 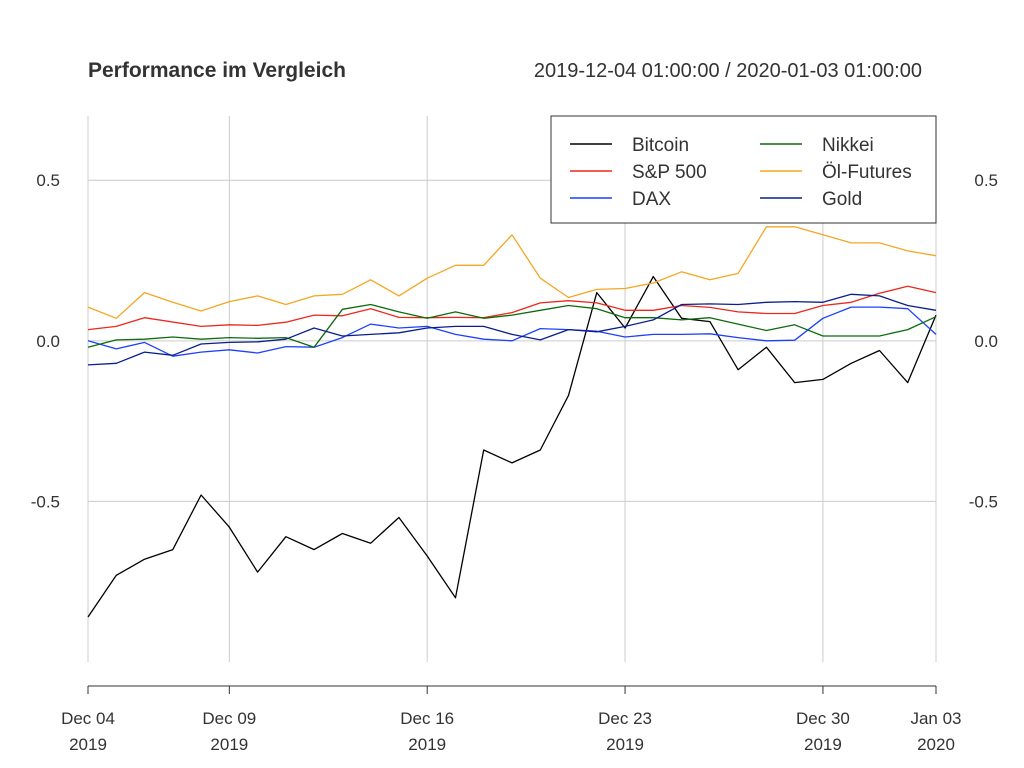 What do you see at coordinates (936, 744) in the screenshot?
I see `x-tick-label: 2020` at bounding box center [936, 744].